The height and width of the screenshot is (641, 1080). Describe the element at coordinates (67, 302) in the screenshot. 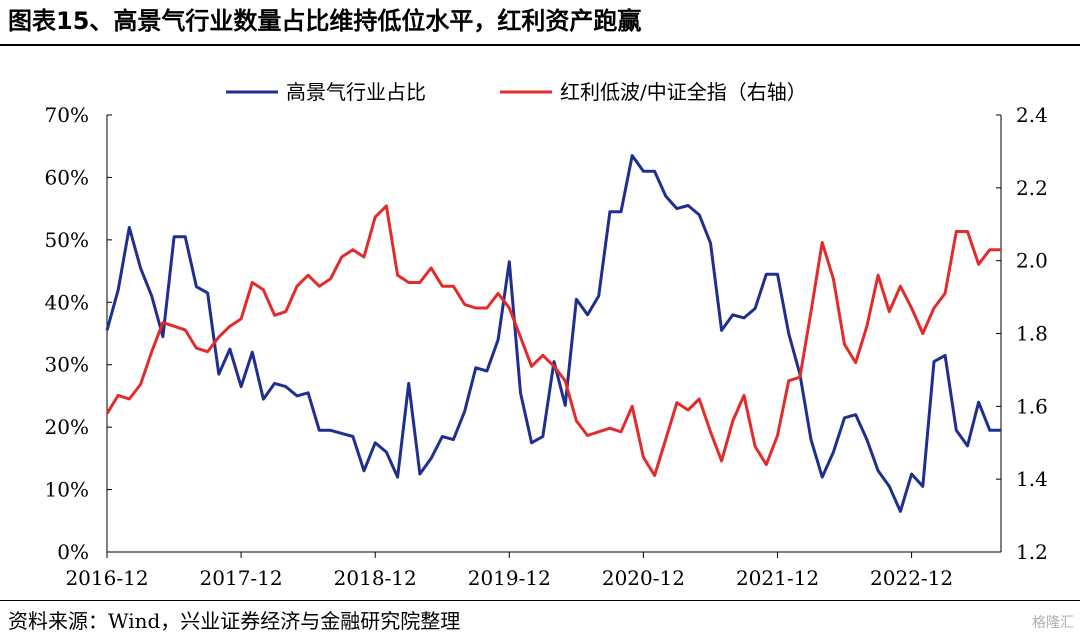

I see `left-y-tick-label: 40%` at that location.